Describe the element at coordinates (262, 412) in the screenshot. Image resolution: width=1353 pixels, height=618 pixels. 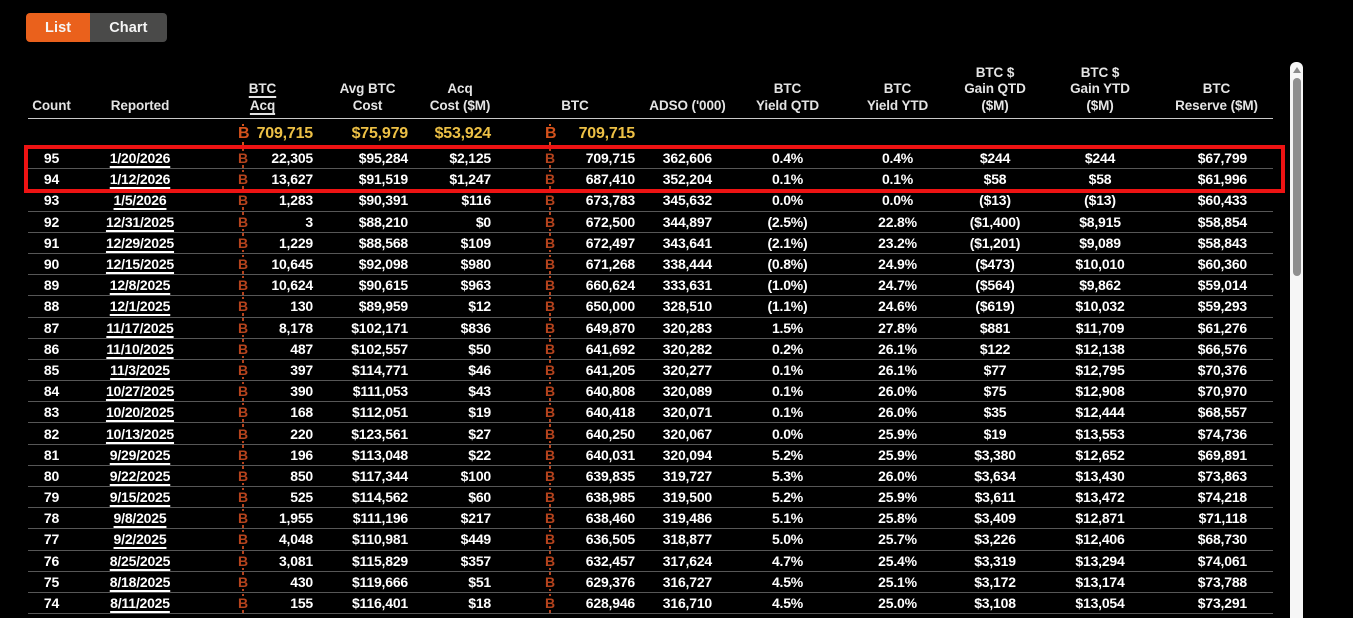
I see `cell-btc-acq: B 168` at that location.